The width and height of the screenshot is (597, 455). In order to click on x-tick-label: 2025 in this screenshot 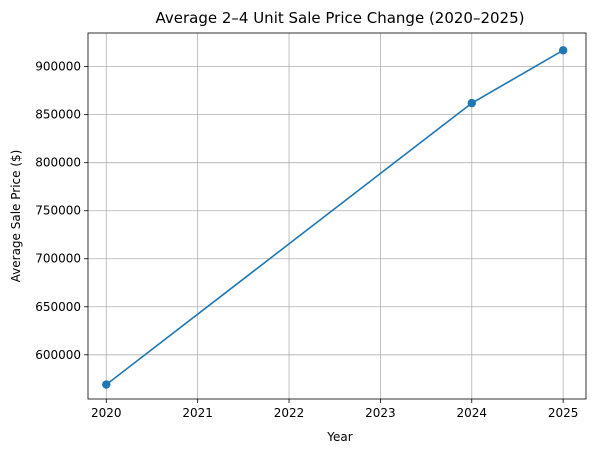, I will do `click(563, 413)`.